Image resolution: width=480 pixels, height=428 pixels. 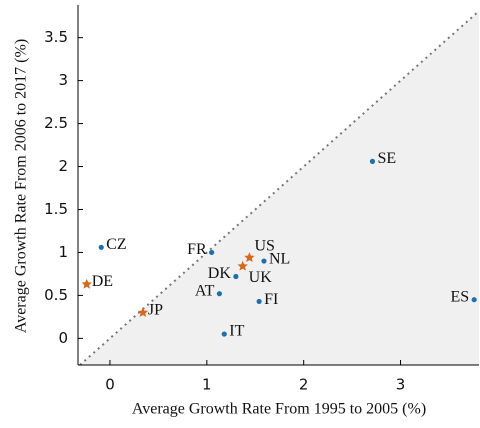 What do you see at coordinates (271, 299) in the screenshot?
I see `point-label: FI` at bounding box center [271, 299].